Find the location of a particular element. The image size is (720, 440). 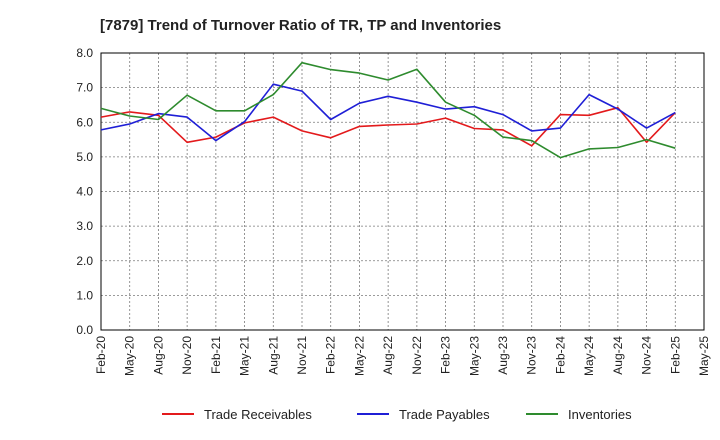

x-tick-label: Feb-20 is located at coordinates (101, 355).